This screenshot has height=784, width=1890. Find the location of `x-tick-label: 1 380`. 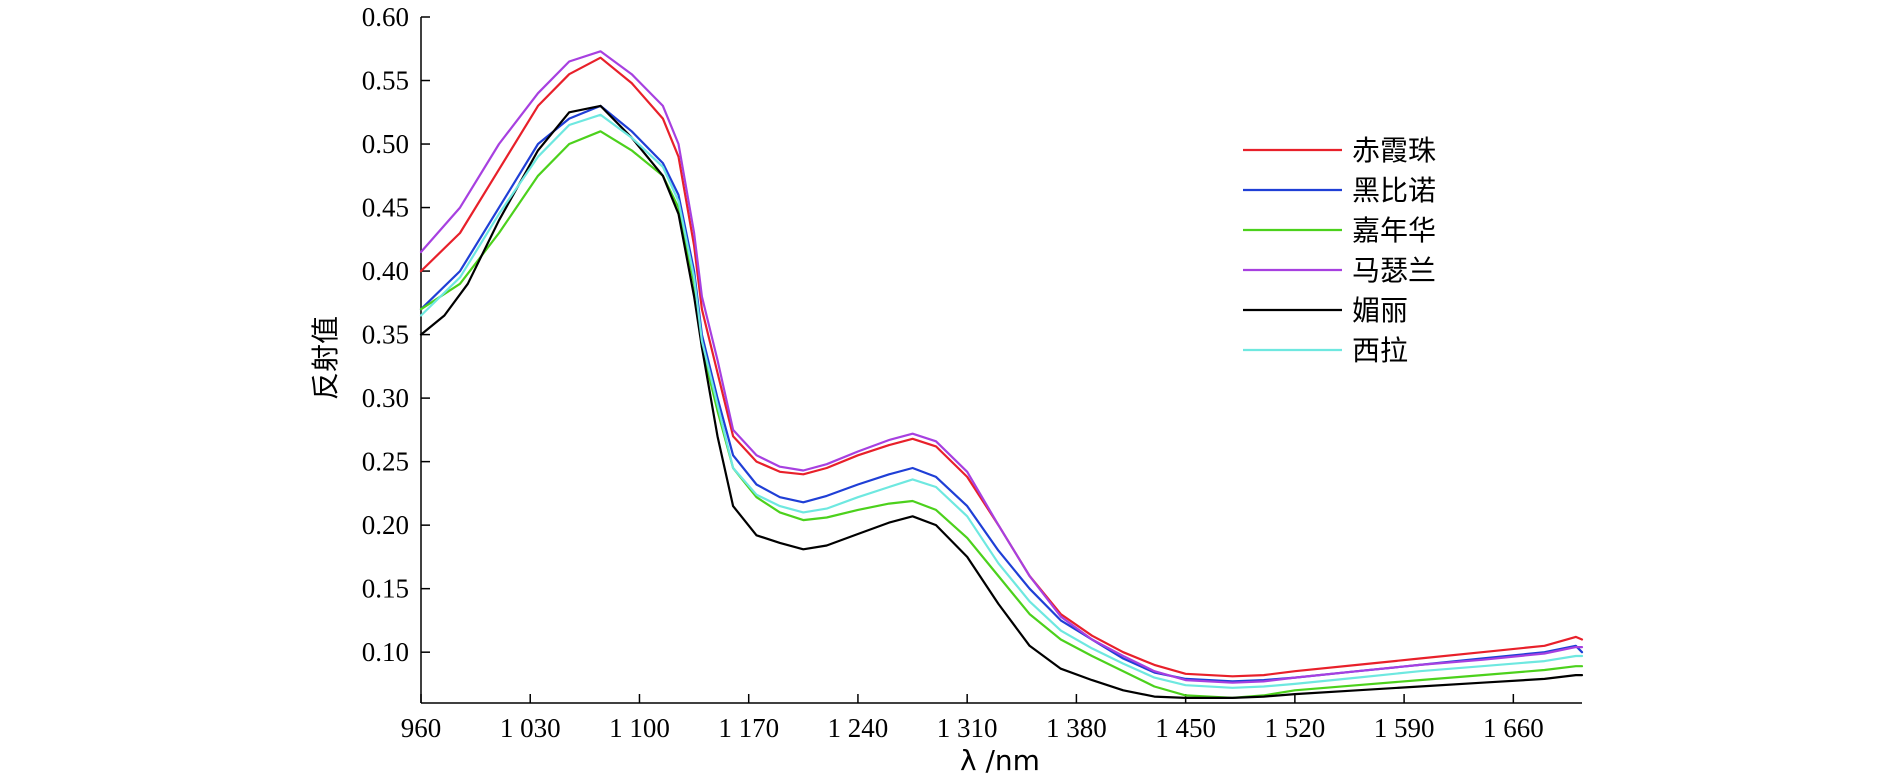

x-tick-label: 1 380 is located at coordinates (1076, 728).